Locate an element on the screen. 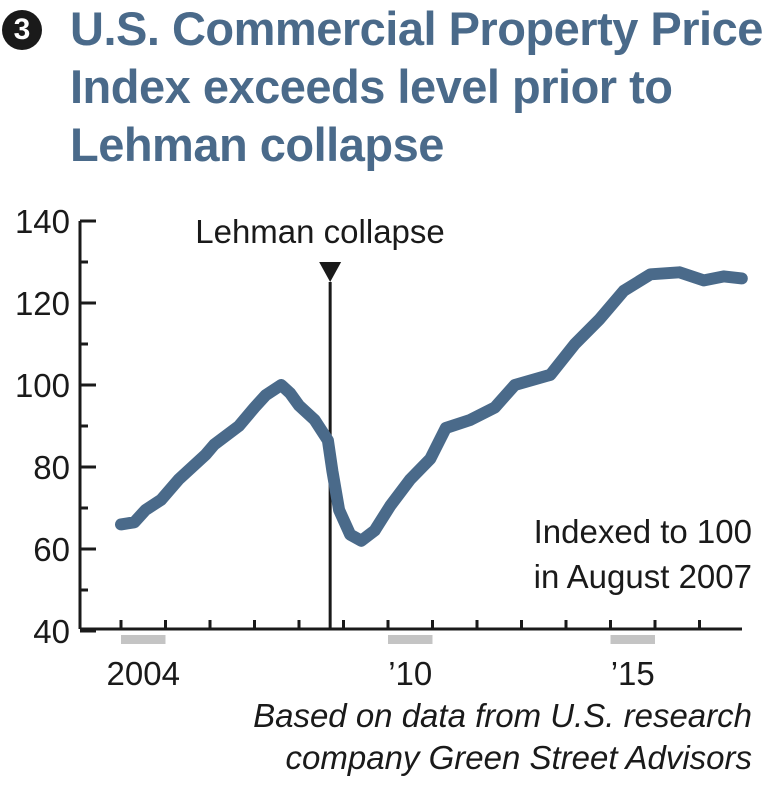 This screenshot has height=800, width=766. x-tick-label: ’10 is located at coordinates (410, 673).